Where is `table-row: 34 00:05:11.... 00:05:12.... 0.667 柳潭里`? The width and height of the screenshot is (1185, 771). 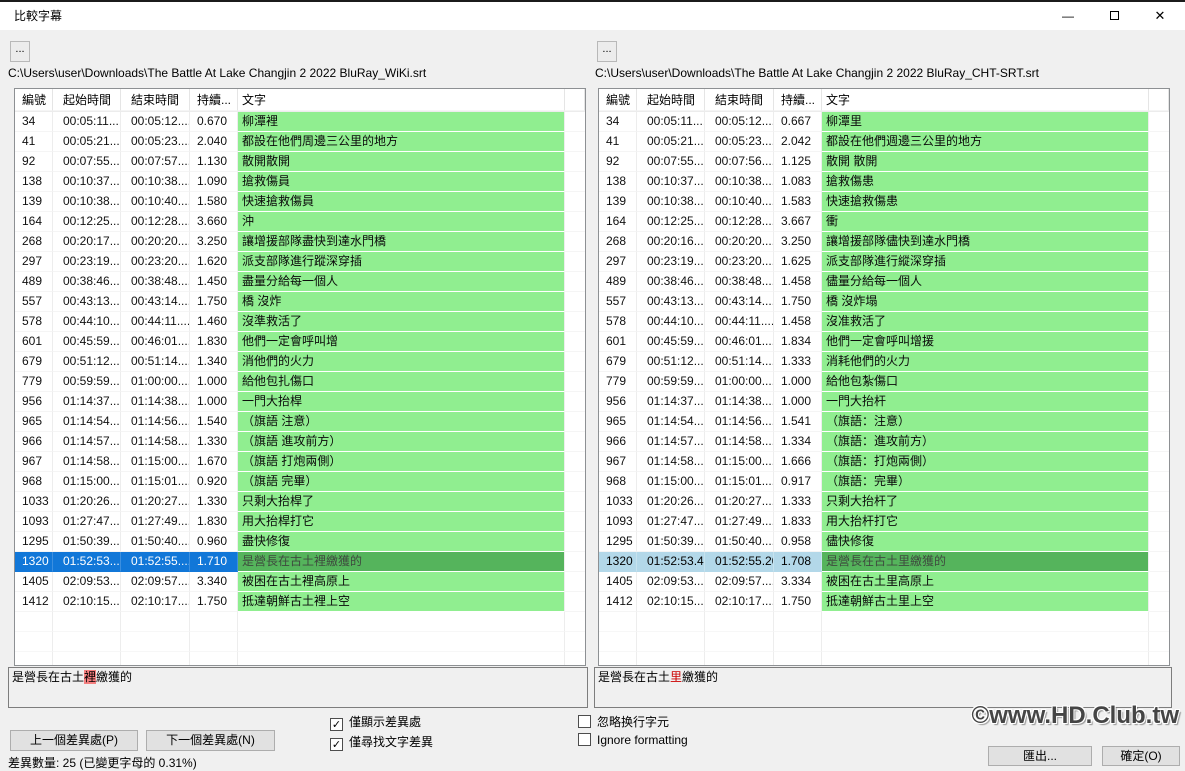
table-row: 34 00:05:11.... 00:05:12.... 0.667 柳潭里 is located at coordinates (884, 122).